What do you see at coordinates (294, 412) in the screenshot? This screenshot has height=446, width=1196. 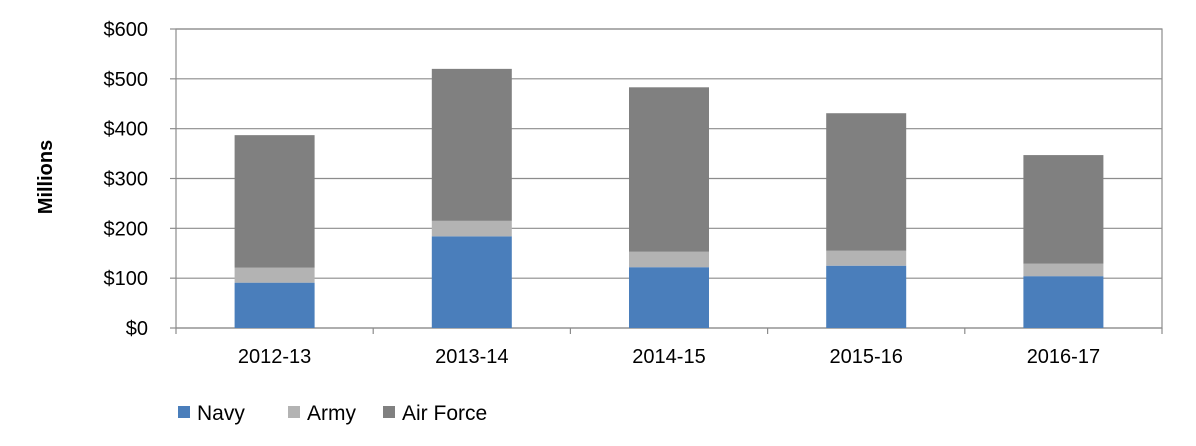 I see `legend-swatch-army` at bounding box center [294, 412].